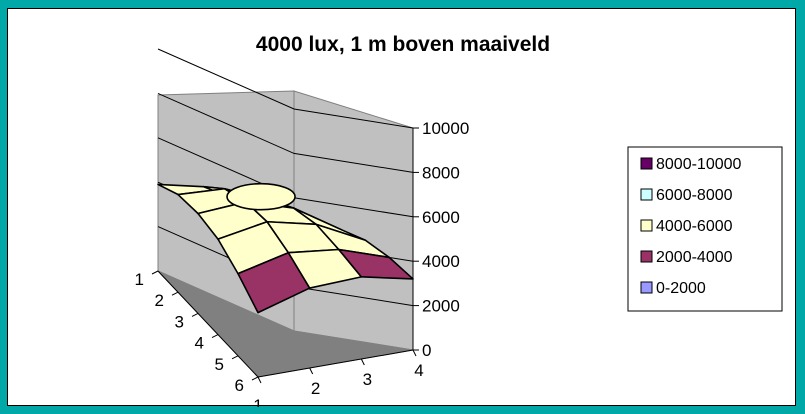 This screenshot has width=805, height=414. I want to click on y-tick-label: 1, so click(139, 279).